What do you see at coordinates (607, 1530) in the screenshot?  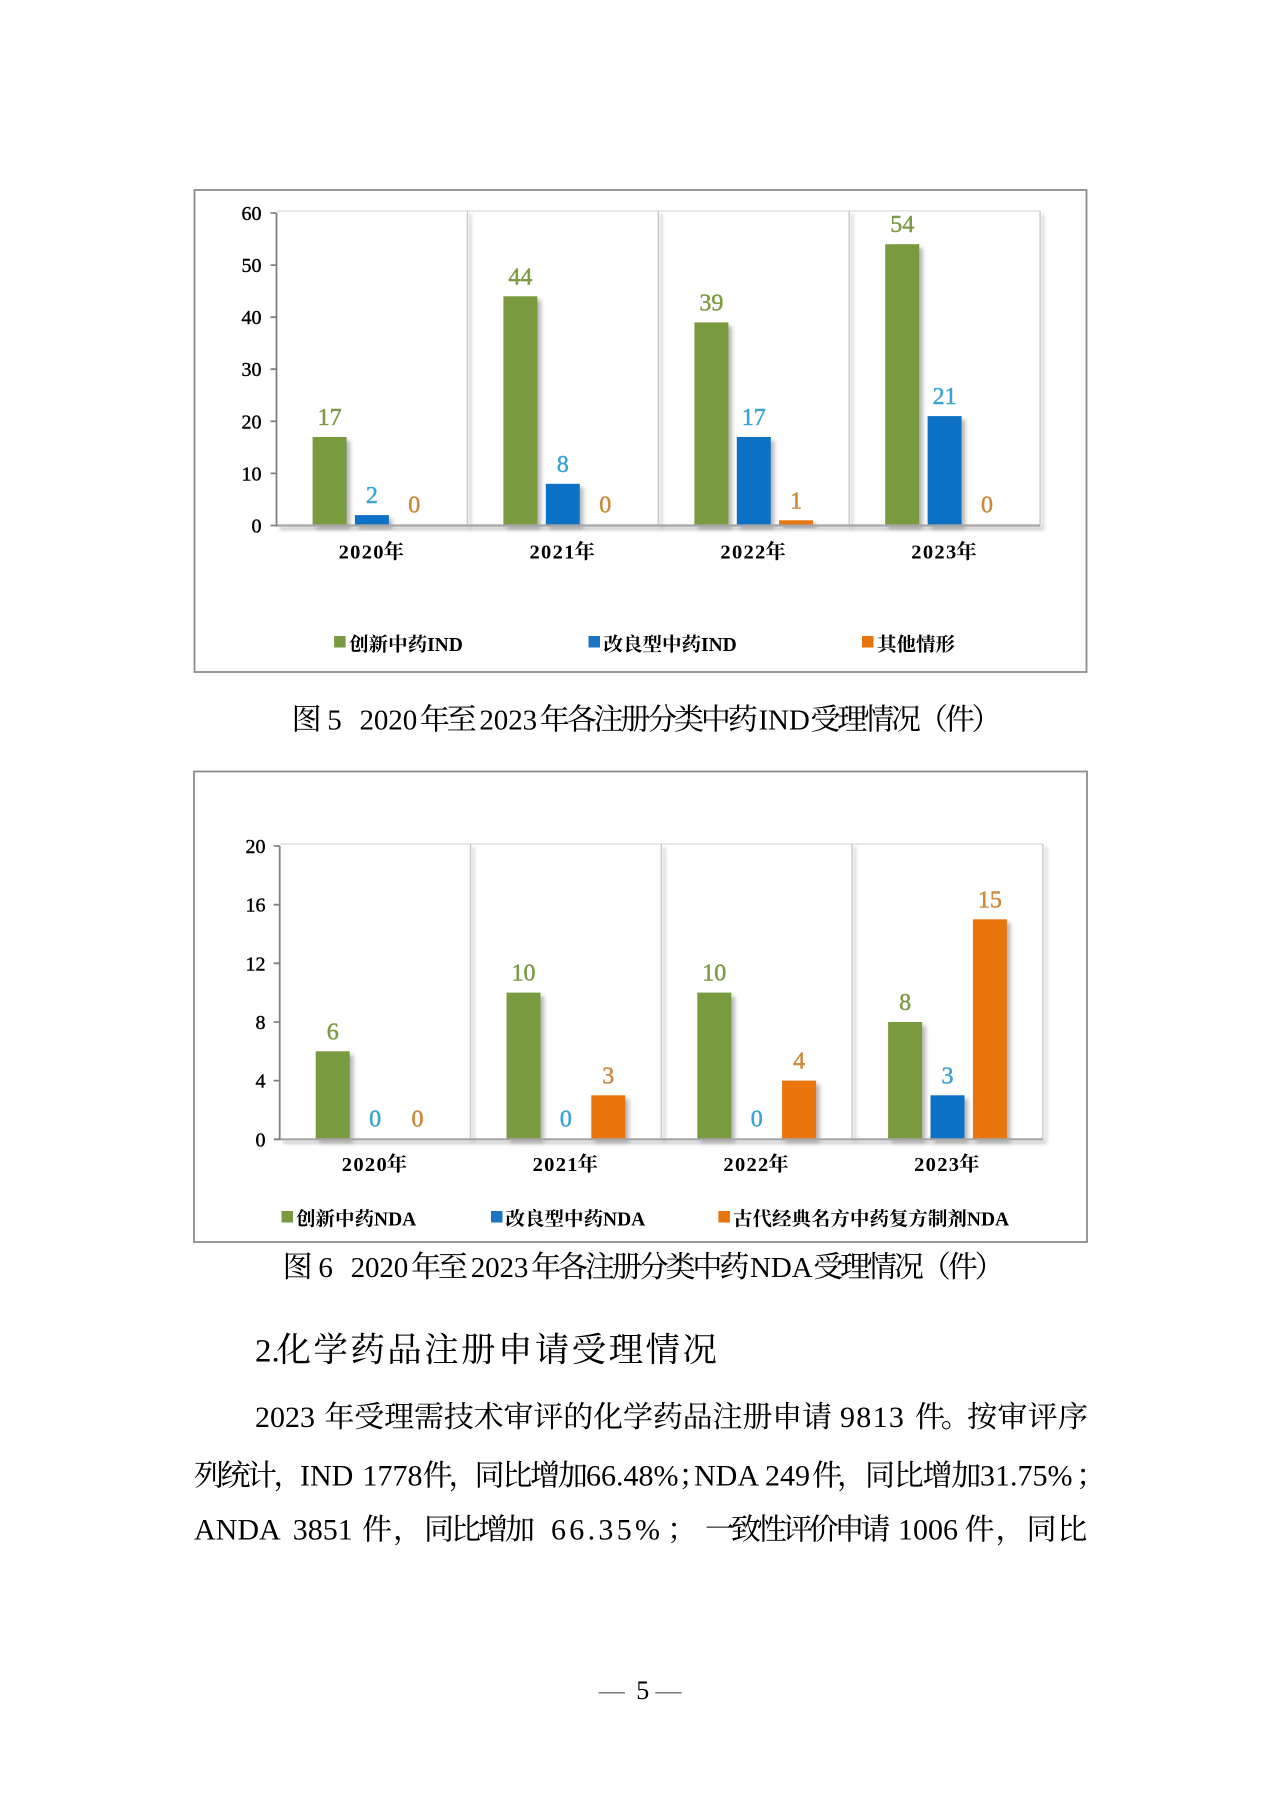 I see `svg-text: 66.35%` at bounding box center [607, 1530].